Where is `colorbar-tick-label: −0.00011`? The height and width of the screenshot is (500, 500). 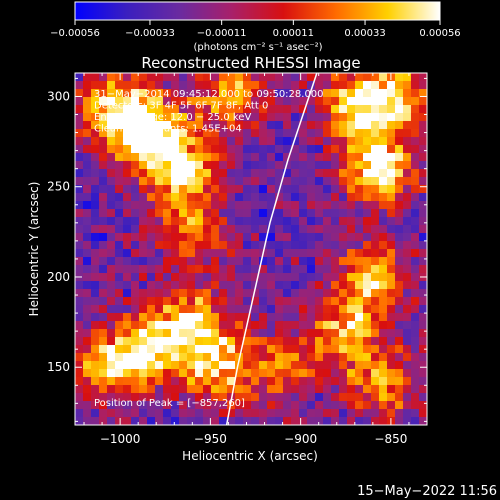 colorbar-tick-label: −0.00011 is located at coordinates (222, 33).